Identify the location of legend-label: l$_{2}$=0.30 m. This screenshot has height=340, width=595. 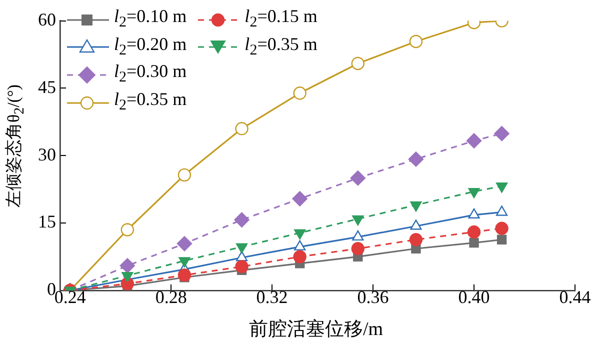
(150, 74).